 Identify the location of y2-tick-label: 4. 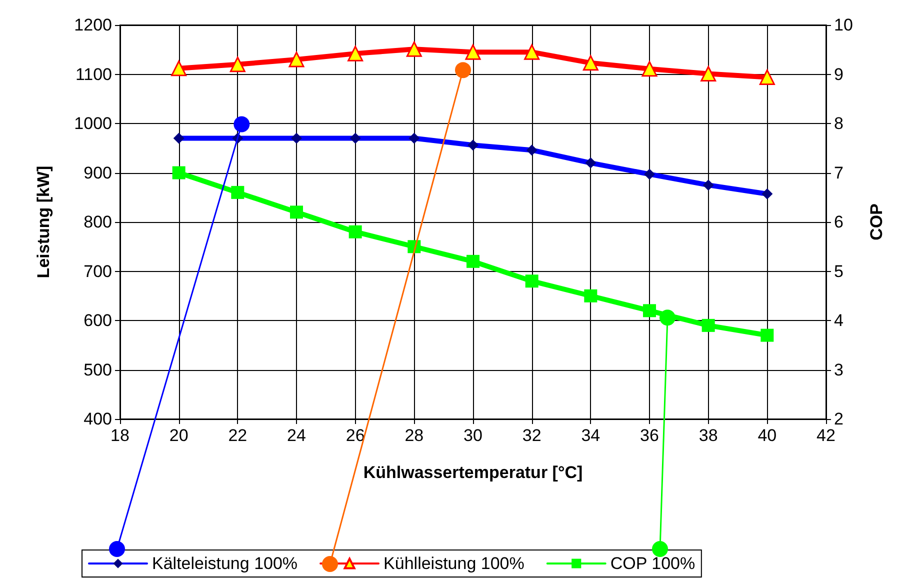
(839, 320).